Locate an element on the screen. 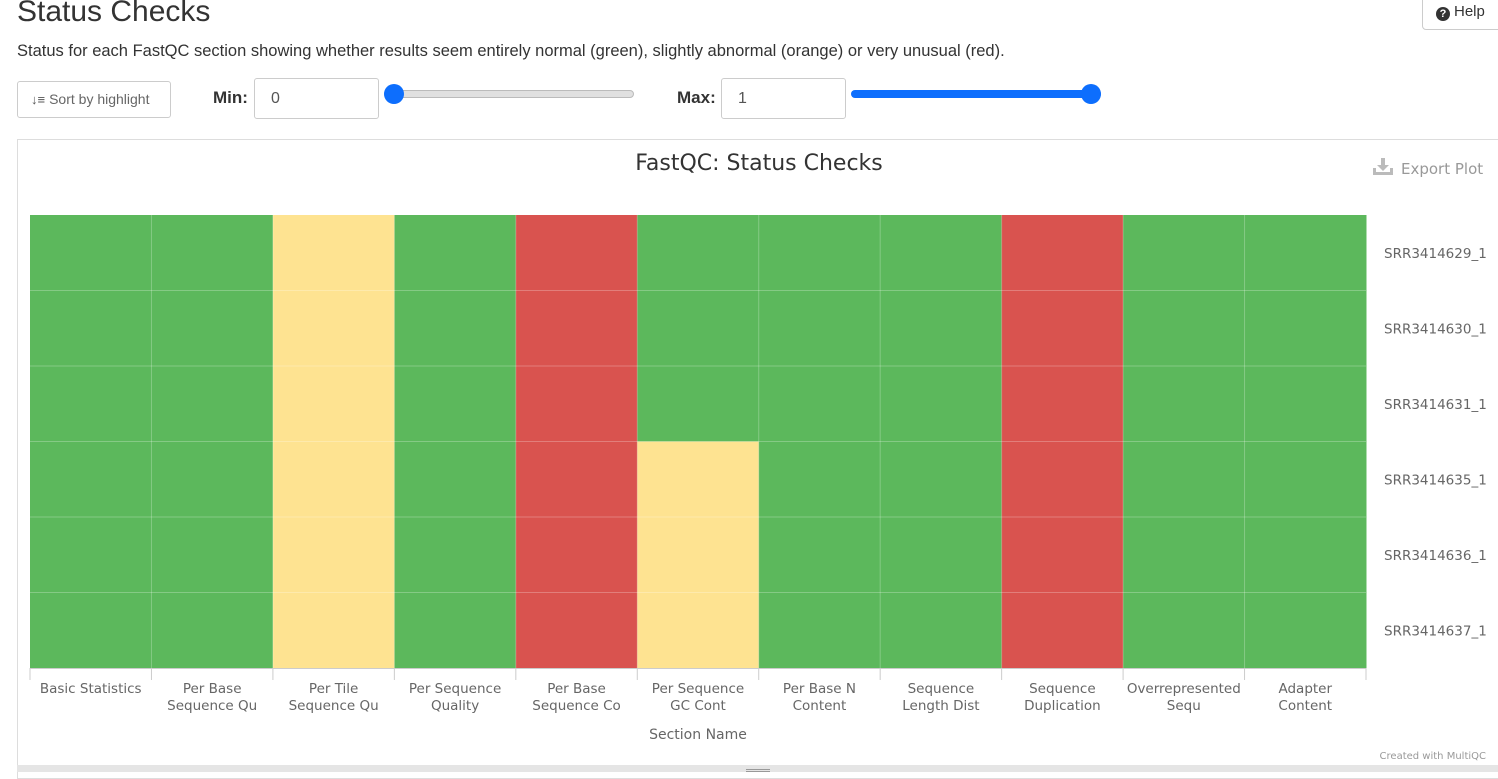  y-tick-label: SRR3414631_1 is located at coordinates (1435, 405).